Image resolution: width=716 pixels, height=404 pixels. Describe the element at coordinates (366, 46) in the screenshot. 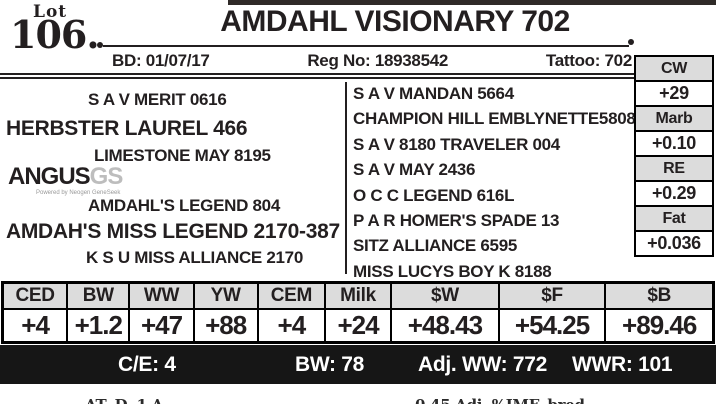

I see `title-rule` at that location.